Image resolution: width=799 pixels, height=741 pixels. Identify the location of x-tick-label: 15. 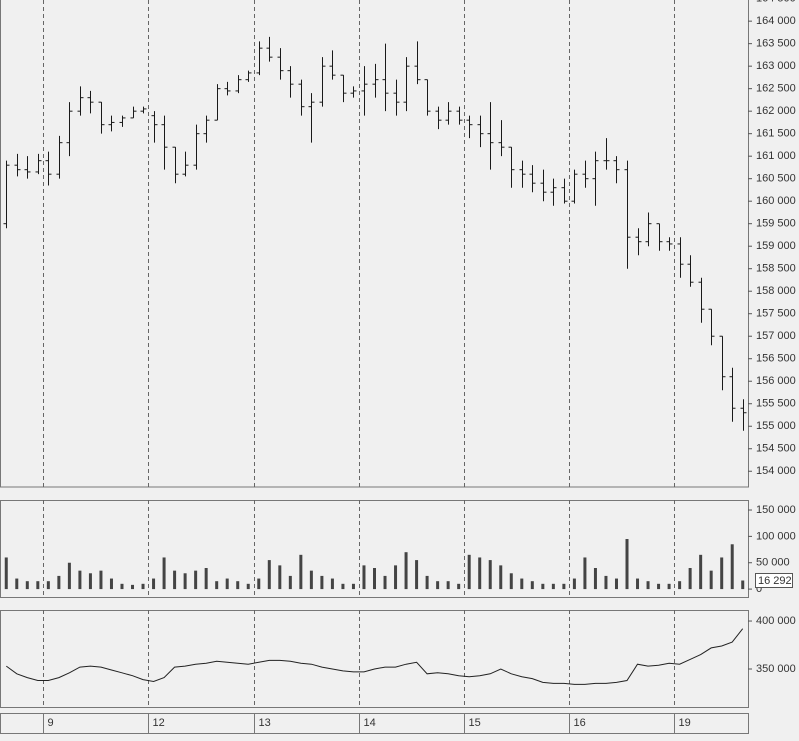
(475, 723).